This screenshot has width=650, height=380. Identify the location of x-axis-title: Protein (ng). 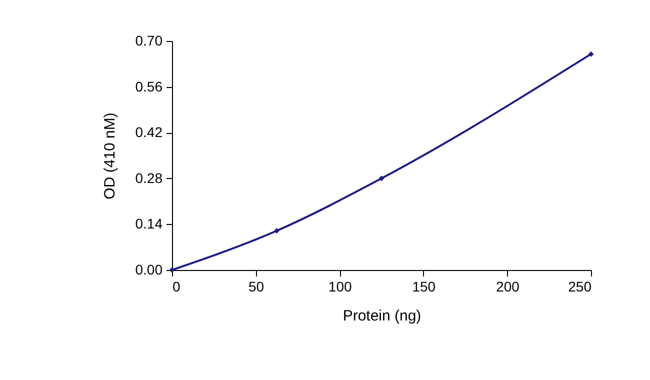
(382, 316).